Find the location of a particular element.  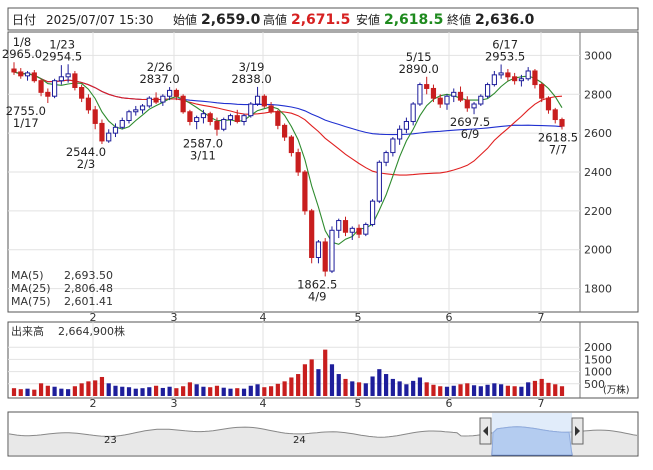

nav-selection is located at coordinates (532, 434).